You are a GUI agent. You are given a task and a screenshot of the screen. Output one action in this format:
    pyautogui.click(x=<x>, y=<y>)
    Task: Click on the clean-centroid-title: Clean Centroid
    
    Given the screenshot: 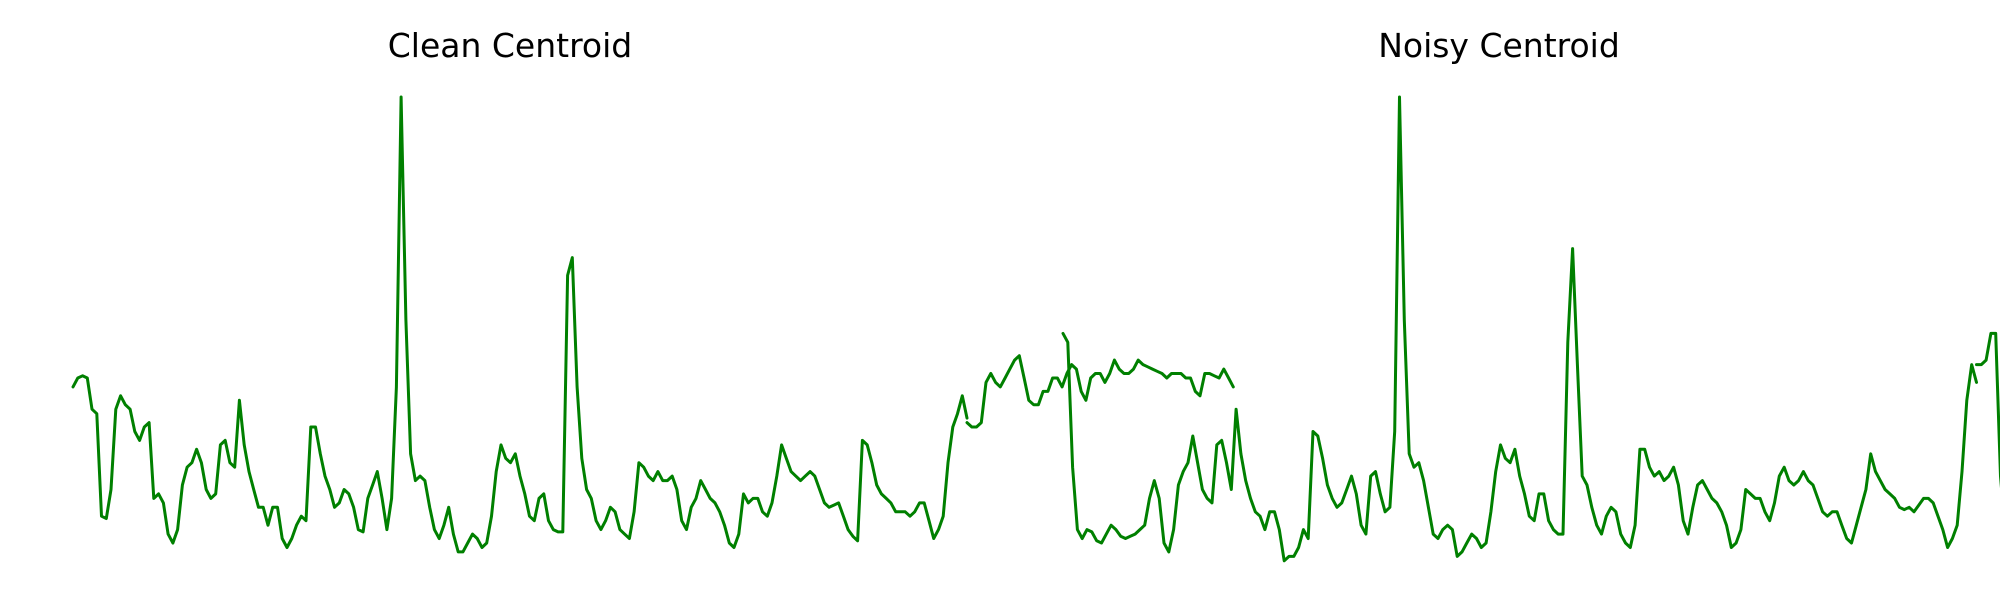 What is the action you would take?
    pyautogui.click(x=510, y=45)
    